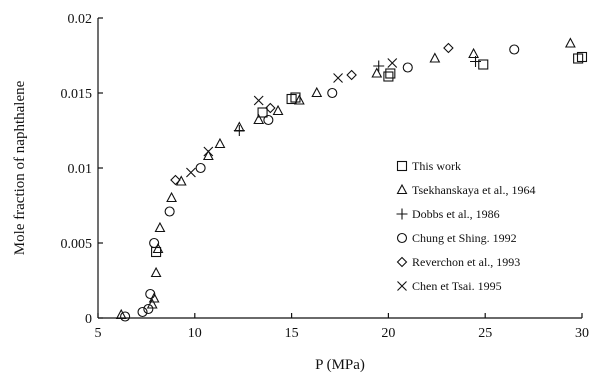  I want to click on x-tick-label: 20, so click(388, 333).